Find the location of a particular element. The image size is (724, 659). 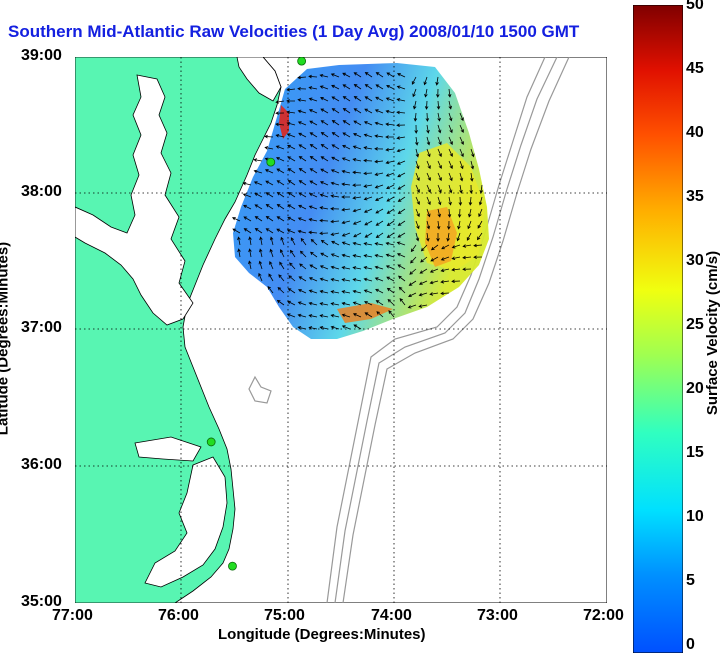

y-axis-label: Latitude (Degrees:Minutes) is located at coordinates (6, 338).